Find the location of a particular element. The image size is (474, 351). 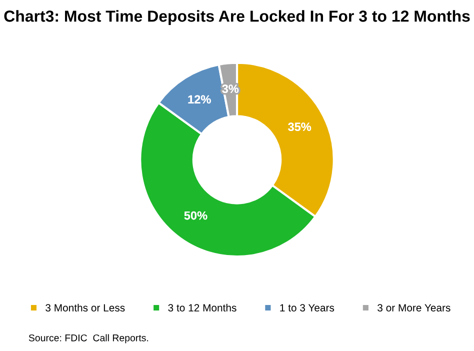

legend-label: 3 Months or Less is located at coordinates (85, 308).